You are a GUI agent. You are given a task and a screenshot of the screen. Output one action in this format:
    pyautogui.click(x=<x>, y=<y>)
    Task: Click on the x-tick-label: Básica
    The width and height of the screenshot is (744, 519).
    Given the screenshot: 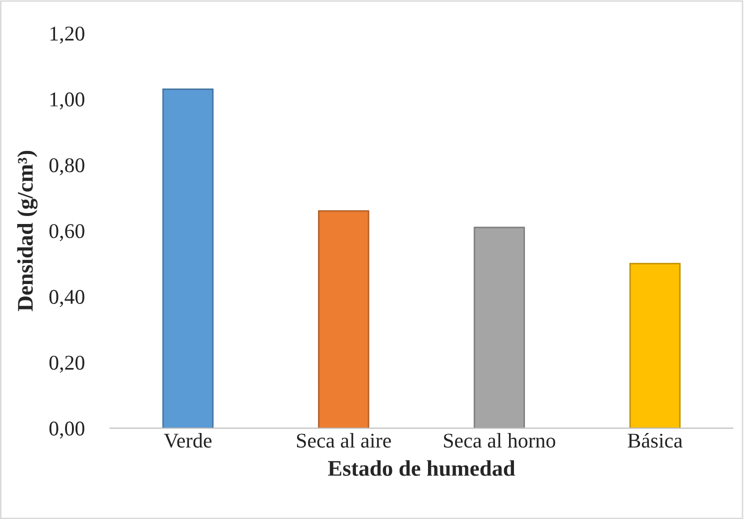 What is the action you would take?
    pyautogui.click(x=655, y=440)
    